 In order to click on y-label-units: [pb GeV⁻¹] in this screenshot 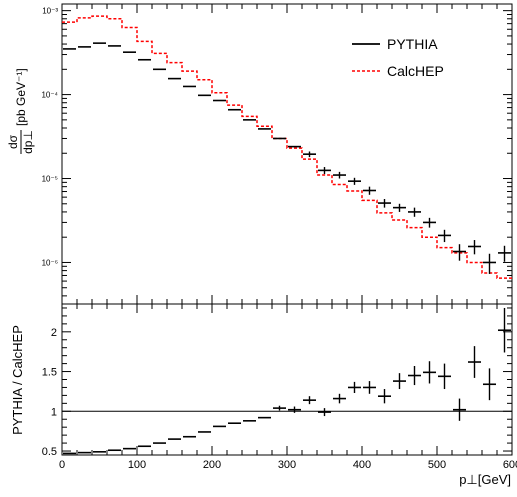, I will do `click(21, 97)`.